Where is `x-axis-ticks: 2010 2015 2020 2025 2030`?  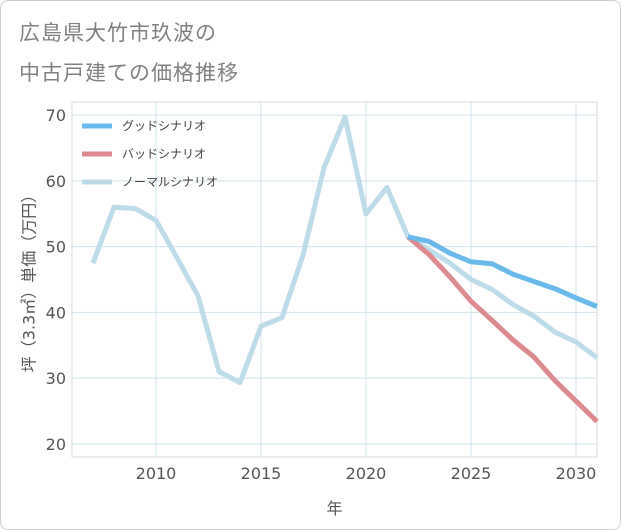 x-axis-ticks: 2010 2015 2020 2025 2030 is located at coordinates (366, 473).